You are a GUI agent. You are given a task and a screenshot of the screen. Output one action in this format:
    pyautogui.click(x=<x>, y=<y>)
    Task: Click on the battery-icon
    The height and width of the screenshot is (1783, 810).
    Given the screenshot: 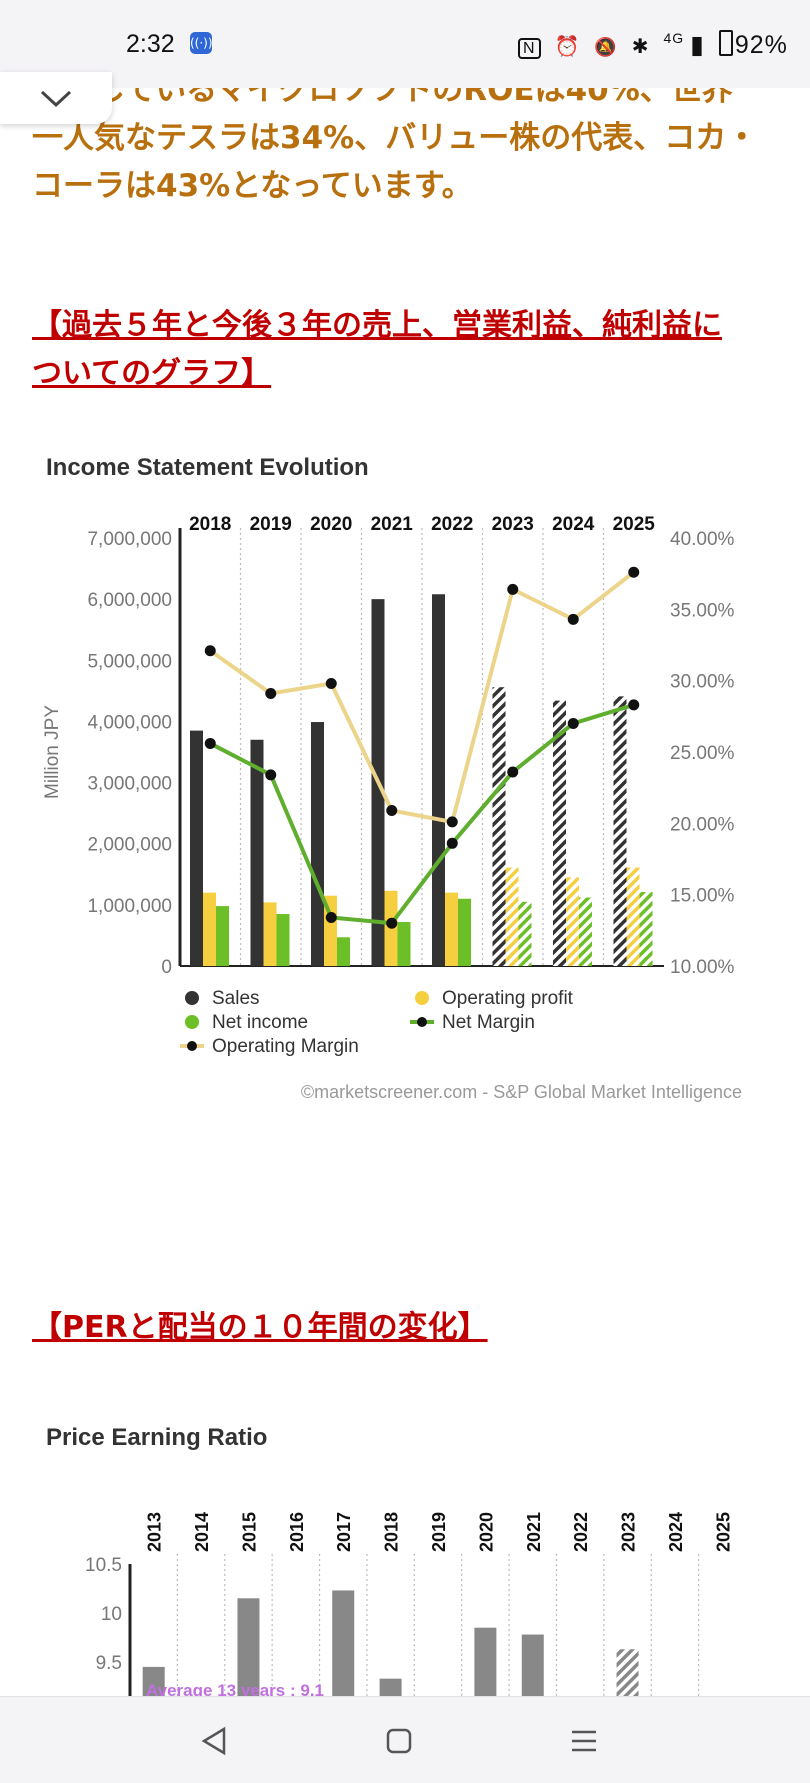 What is the action you would take?
    pyautogui.click(x=725, y=43)
    